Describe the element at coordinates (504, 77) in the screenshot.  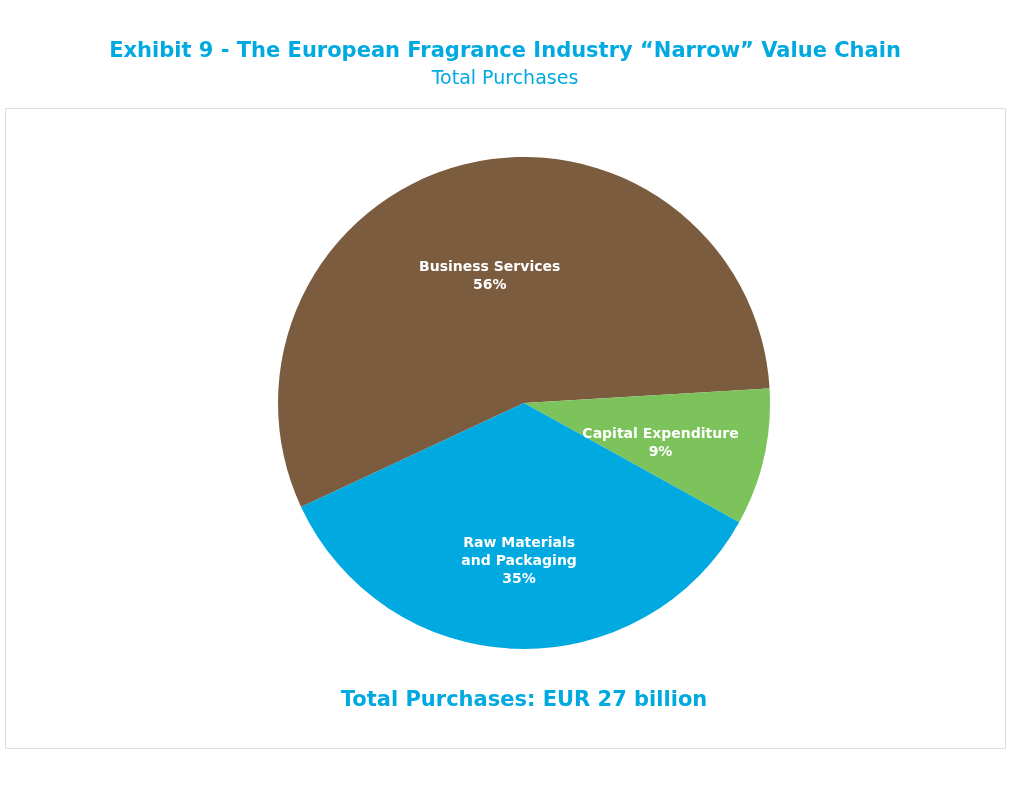
I see `chart-subtitle: Total Purchases` at that location.